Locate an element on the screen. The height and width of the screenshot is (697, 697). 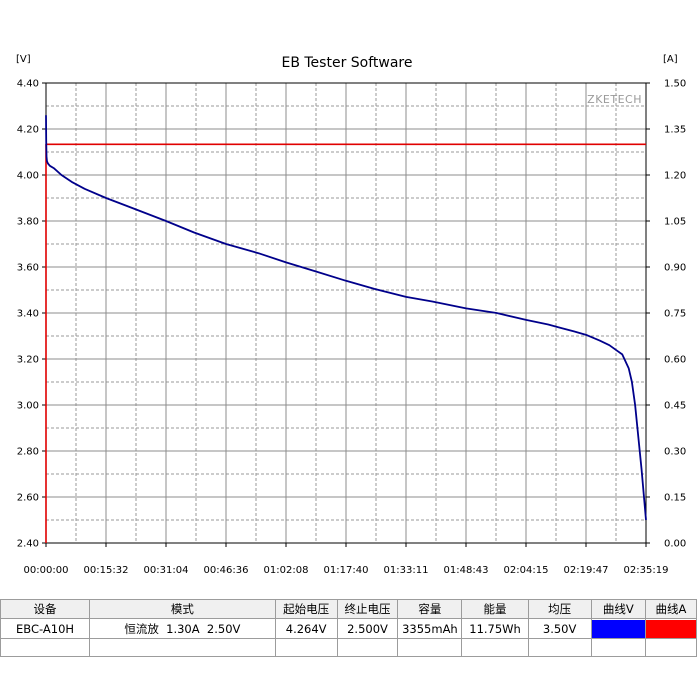
y-left-tick-label: 3.60 is located at coordinates (28, 268).